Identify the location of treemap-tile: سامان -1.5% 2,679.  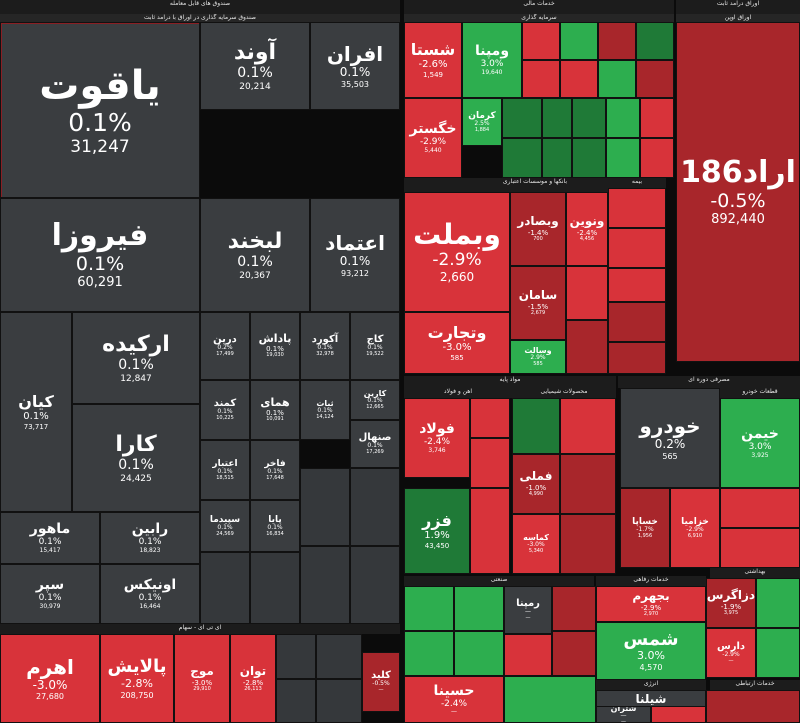
(538, 303).